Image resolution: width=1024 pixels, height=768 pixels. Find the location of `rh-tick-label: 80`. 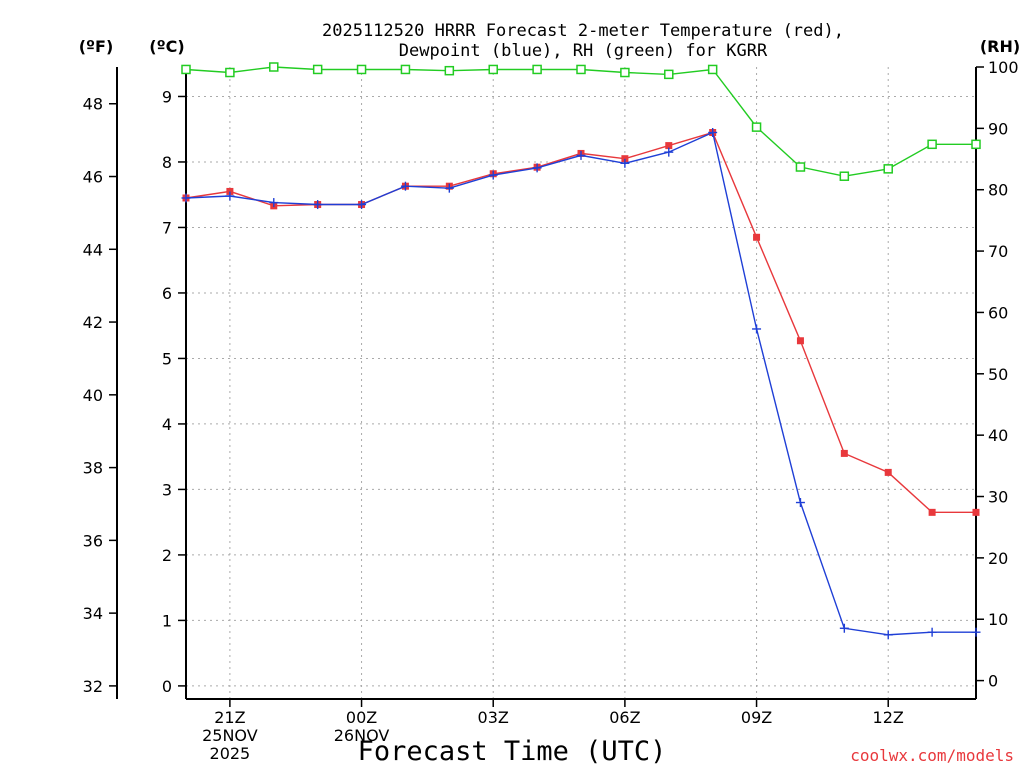

rh-tick-label: 80 is located at coordinates (998, 190).